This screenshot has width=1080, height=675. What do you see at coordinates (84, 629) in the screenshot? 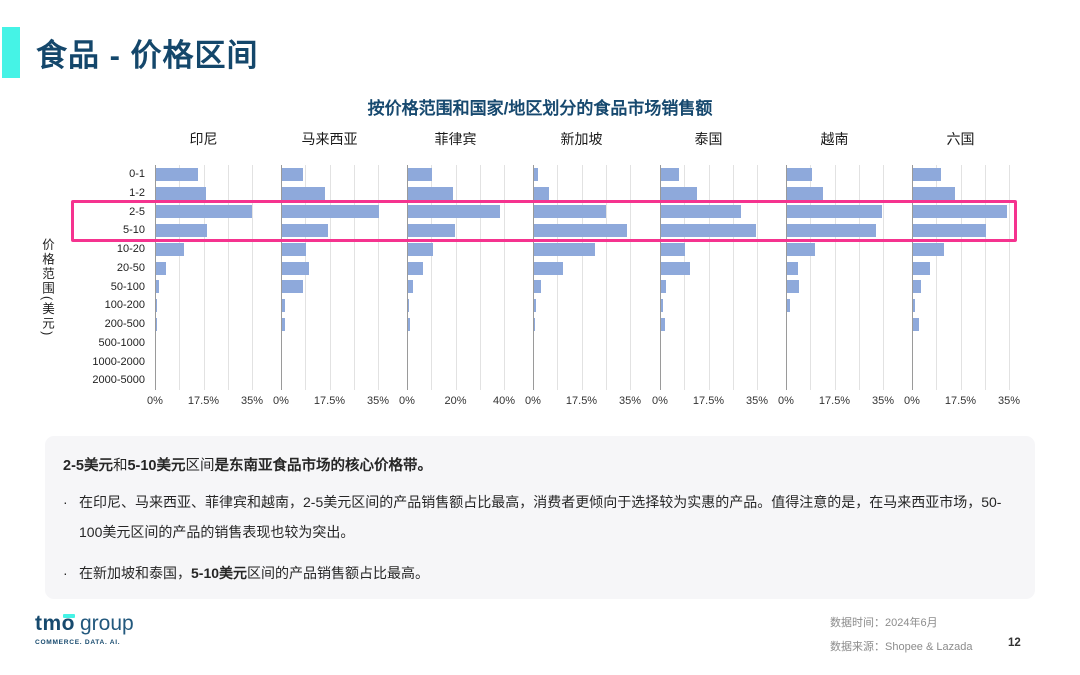
I see `tmo-group-logo: tmo group COMMERCE. DATA. AI.` at bounding box center [84, 629].